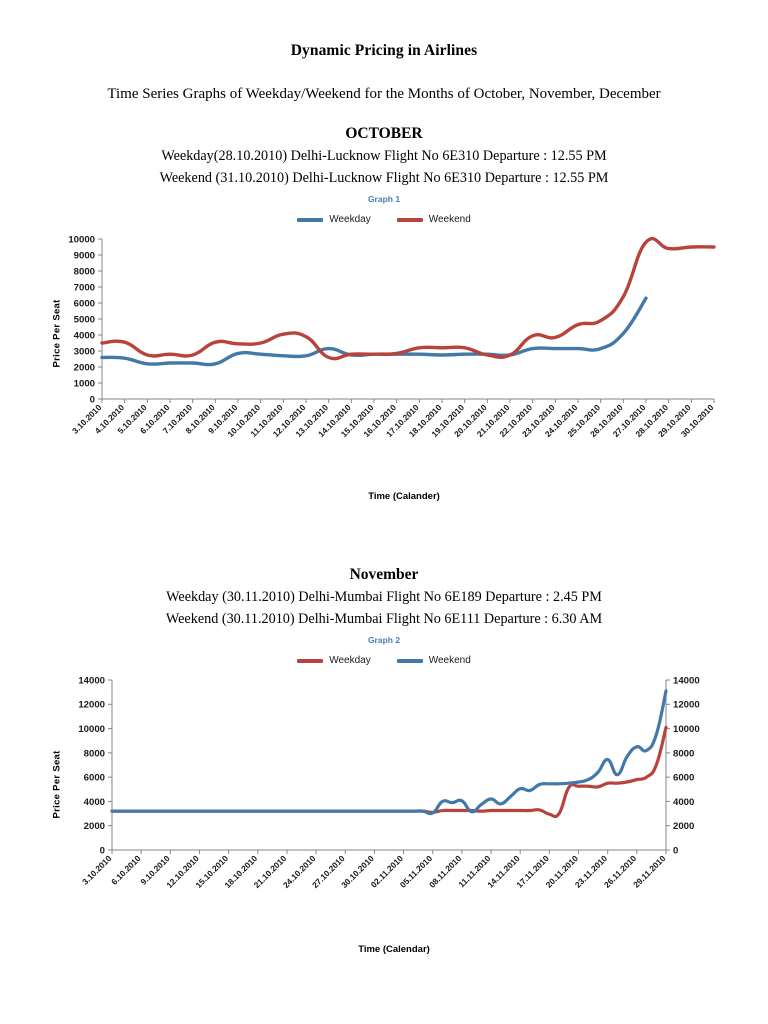 This screenshot has width=768, height=1024. I want to click on november-legend-item-weekend: Weekend, so click(433, 660).